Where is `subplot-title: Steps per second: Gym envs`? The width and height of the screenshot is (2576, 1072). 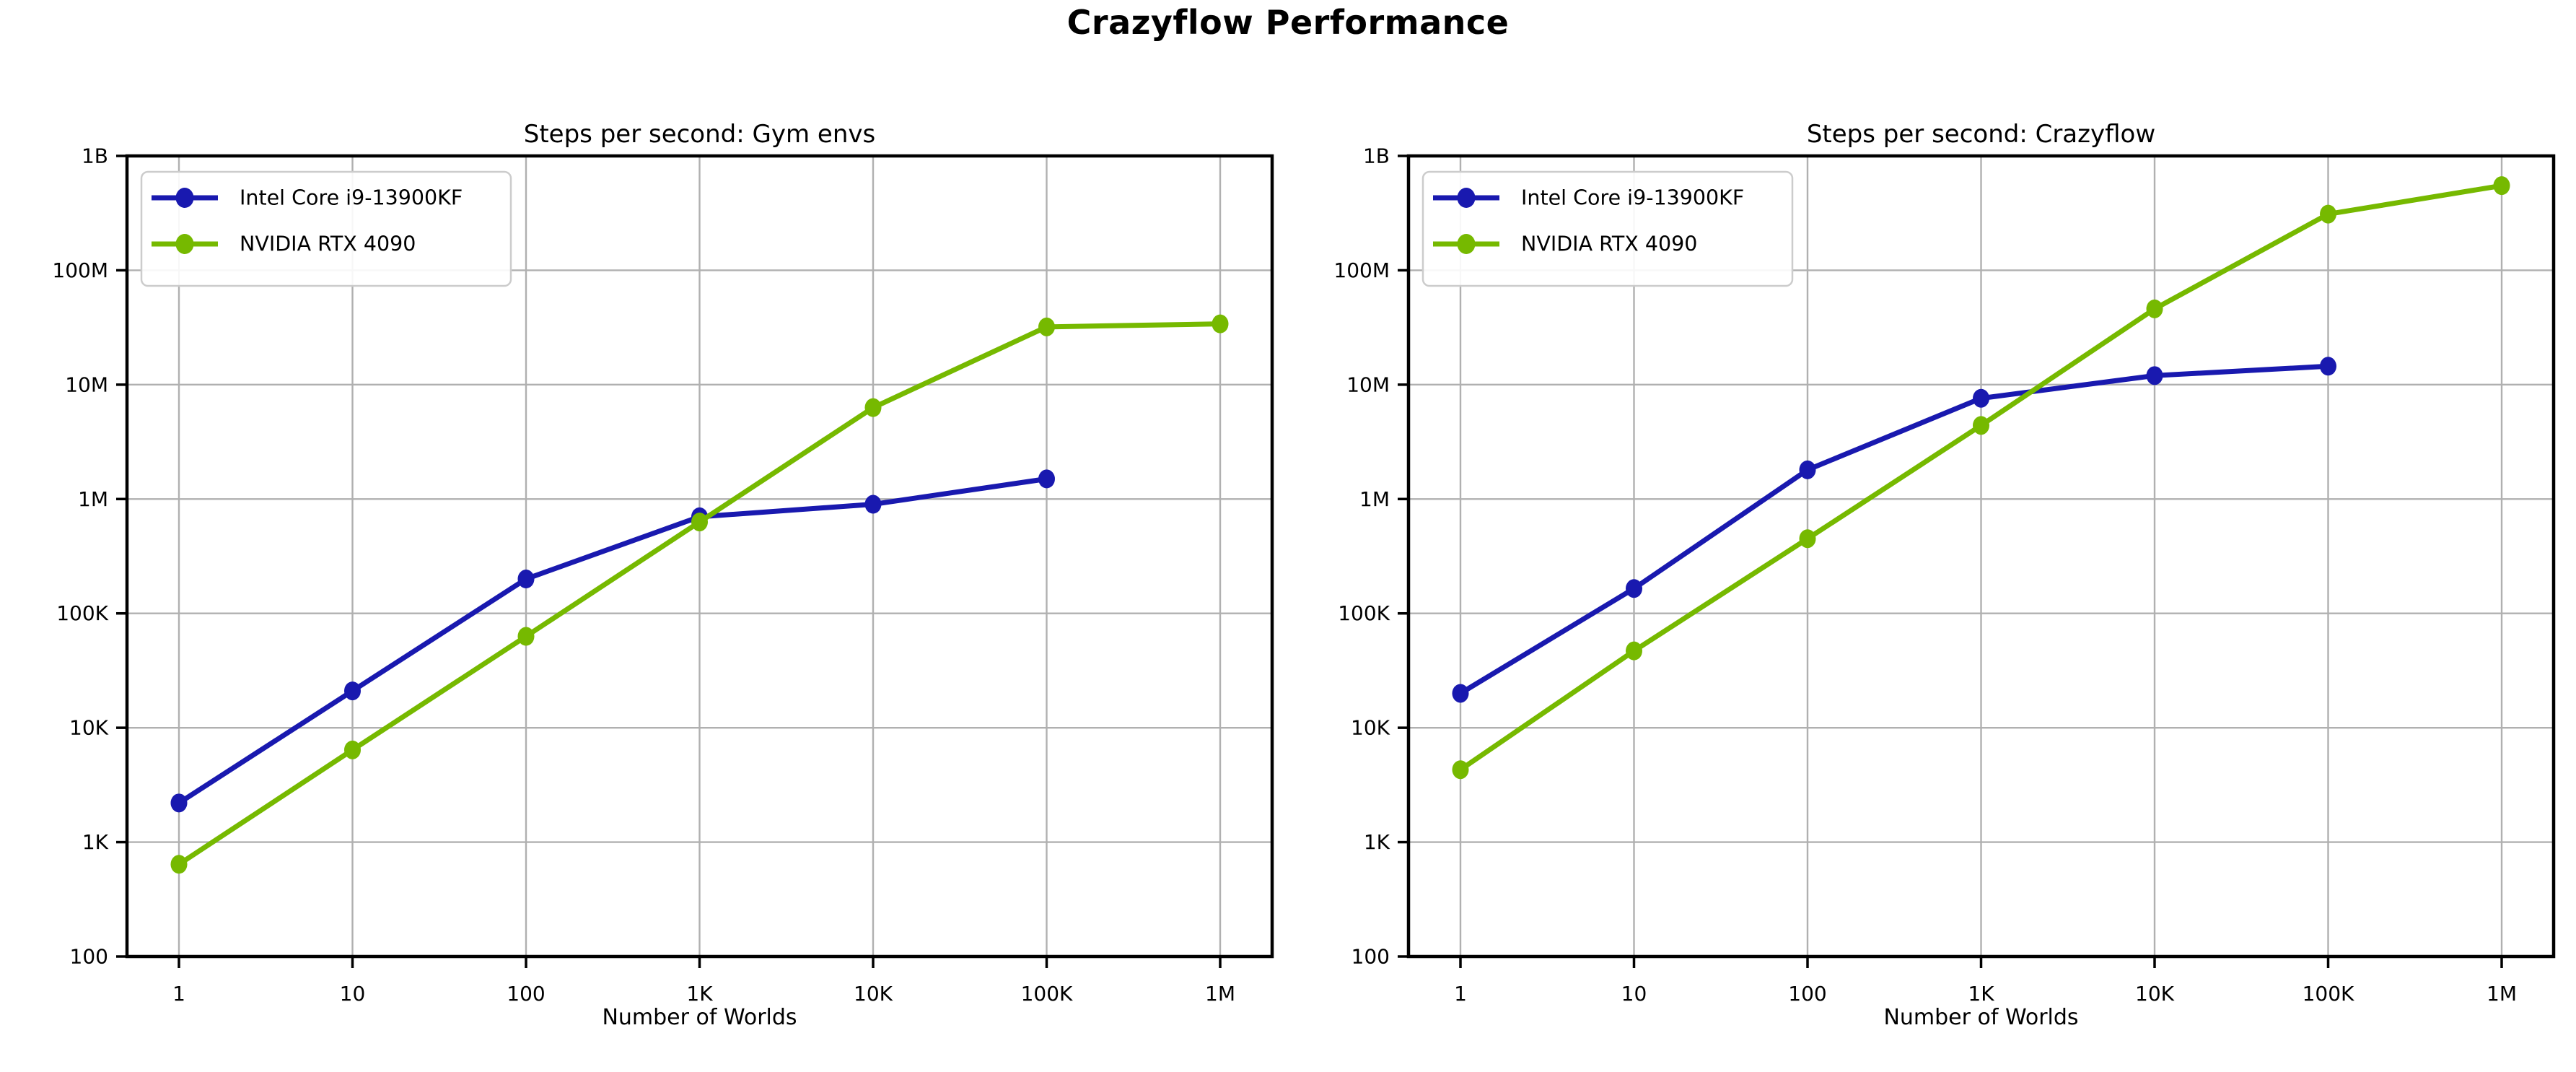 subplot-title: Steps per second: Gym envs is located at coordinates (699, 134).